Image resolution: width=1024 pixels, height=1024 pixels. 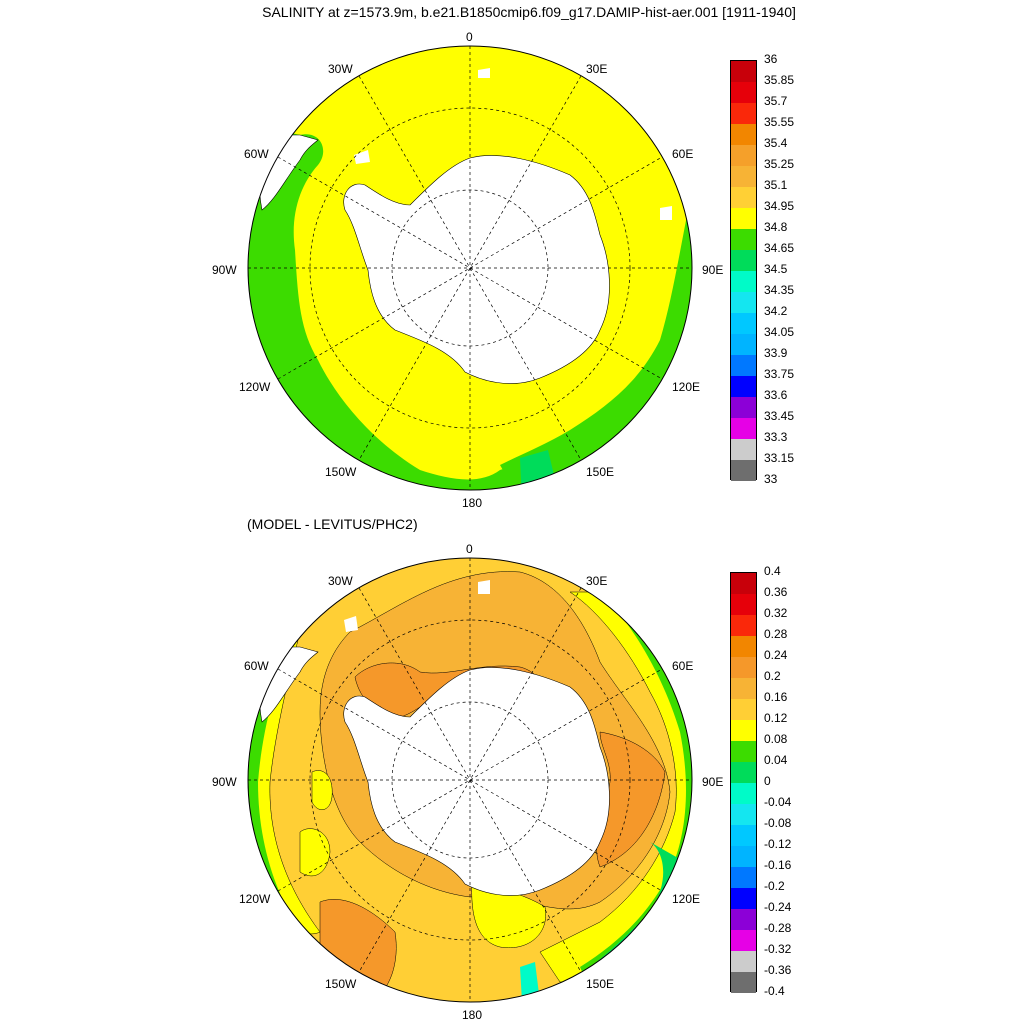 What do you see at coordinates (779, 458) in the screenshot?
I see `colorbar-tick-label: 33.15` at bounding box center [779, 458].